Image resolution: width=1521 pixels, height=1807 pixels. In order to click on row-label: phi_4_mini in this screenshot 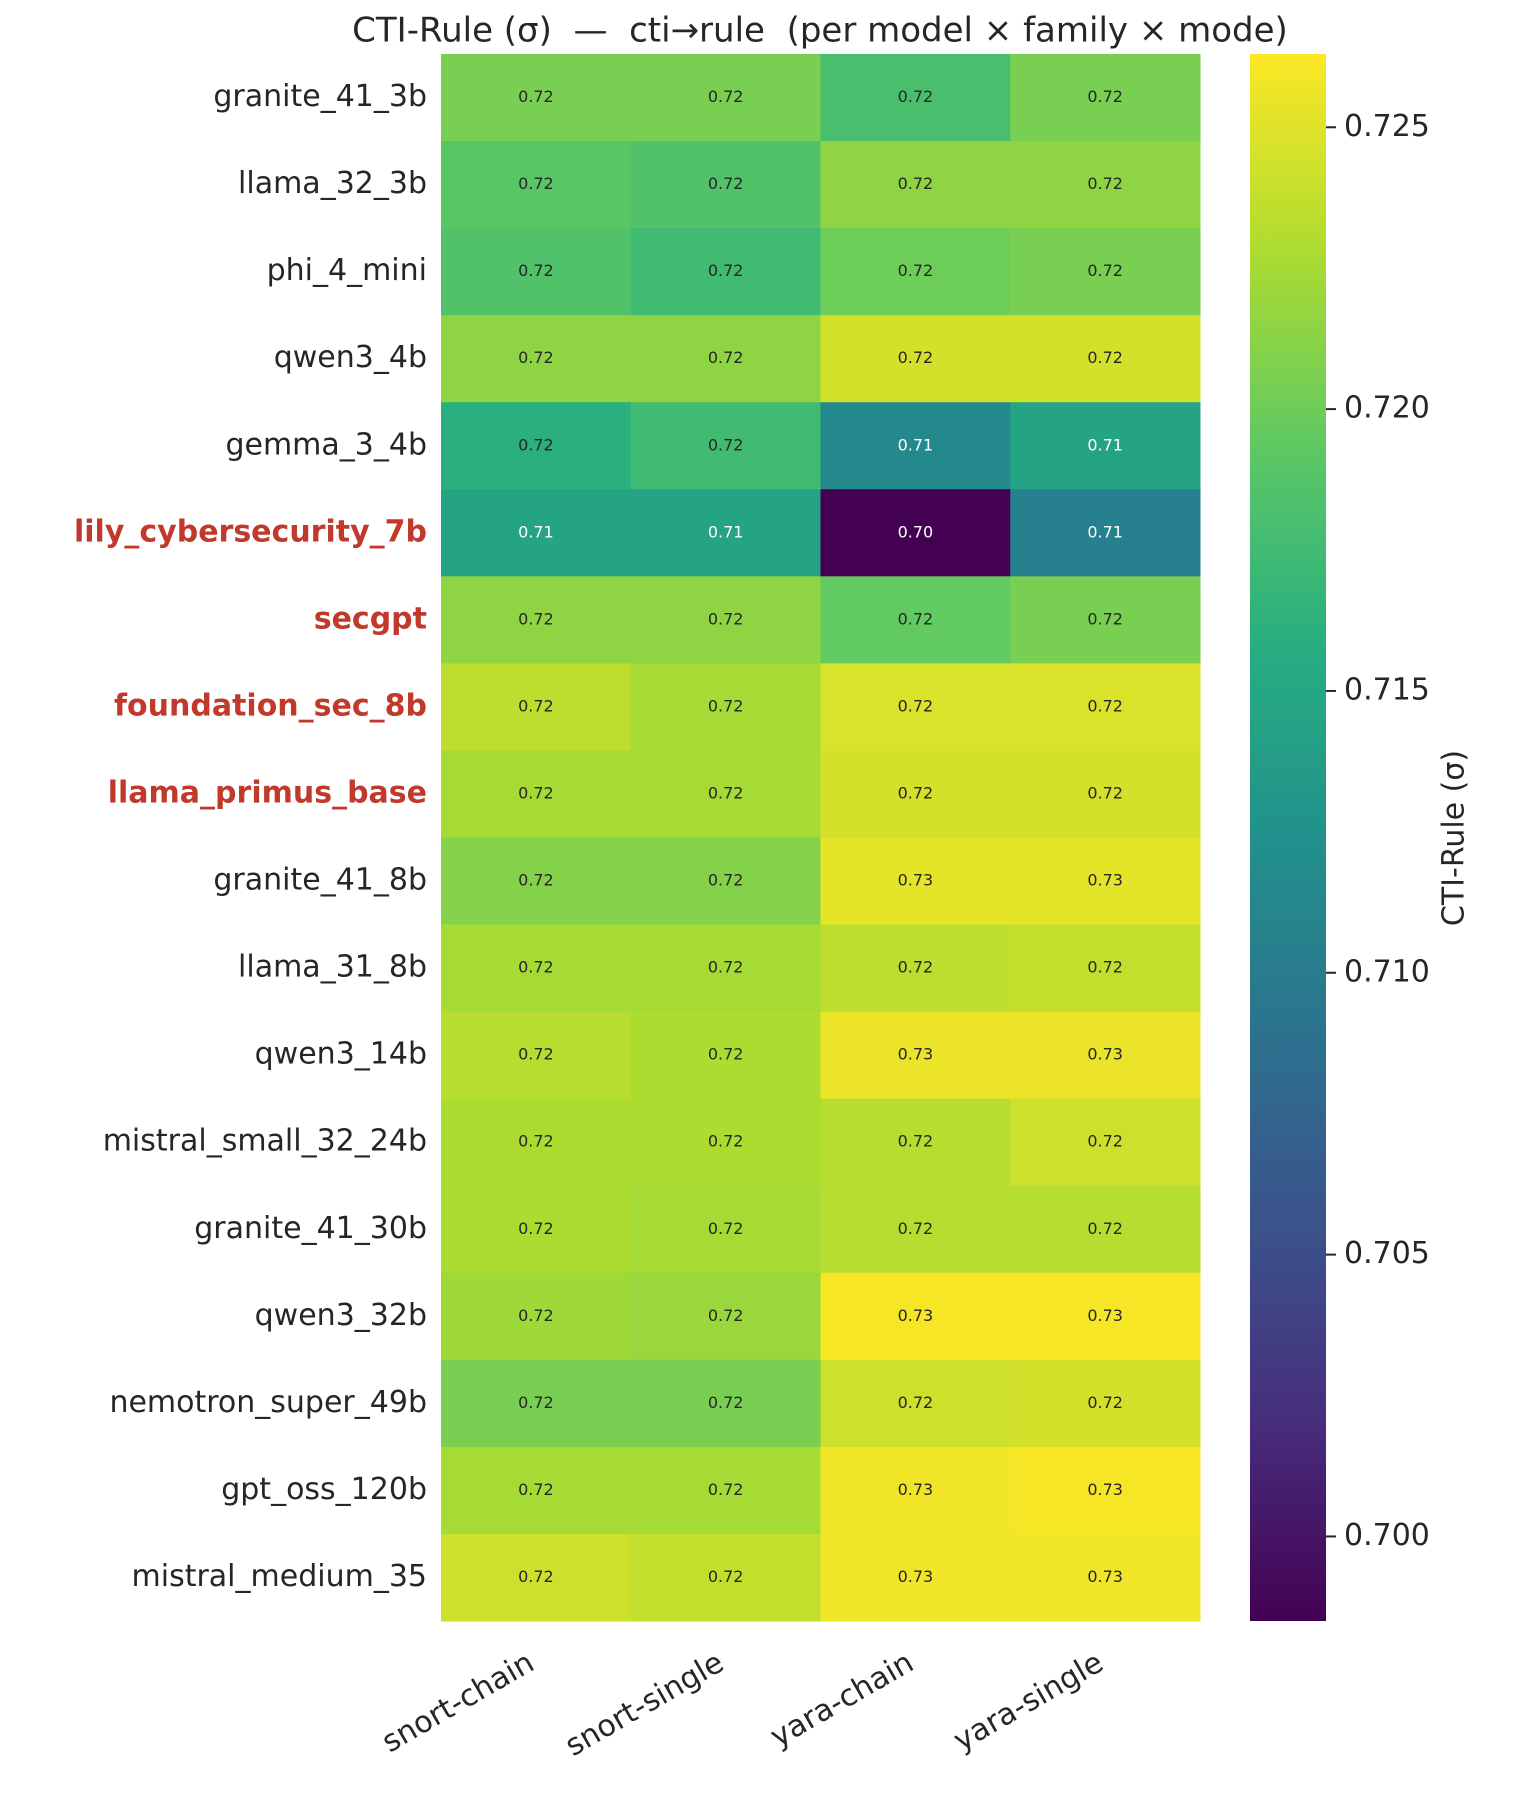, I will do `click(347, 270)`.